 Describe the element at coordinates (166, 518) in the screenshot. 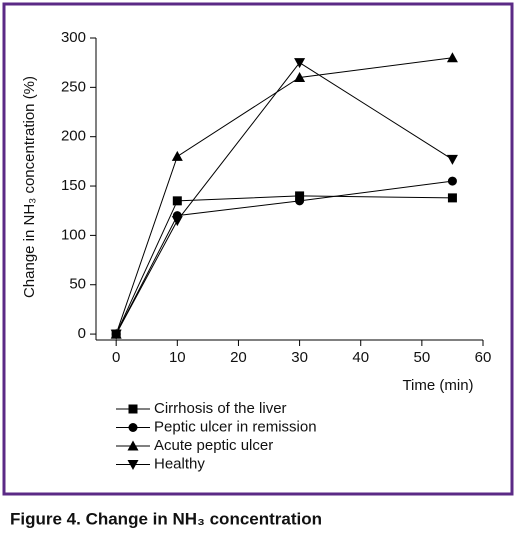

I see `caption: Figure 4. Change in NH₃ concentration` at that location.